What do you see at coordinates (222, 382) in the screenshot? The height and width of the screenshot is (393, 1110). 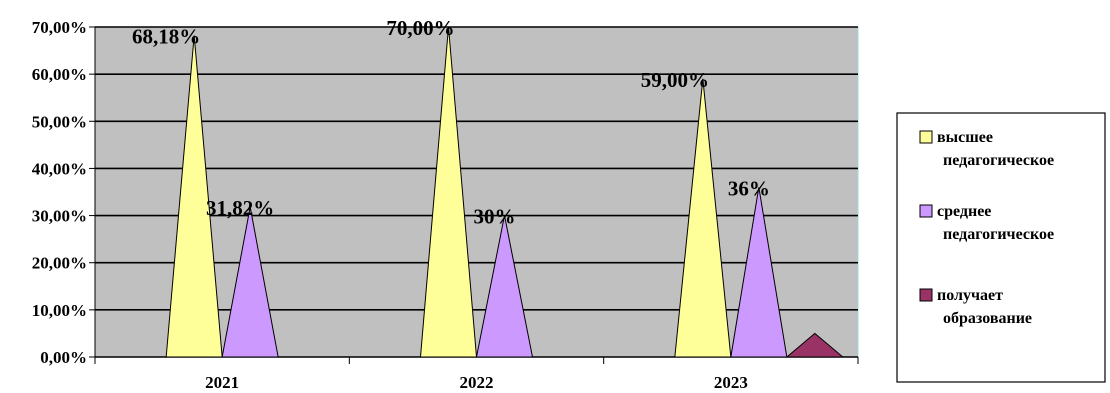 I see `x-tick-label: 2021` at bounding box center [222, 382].